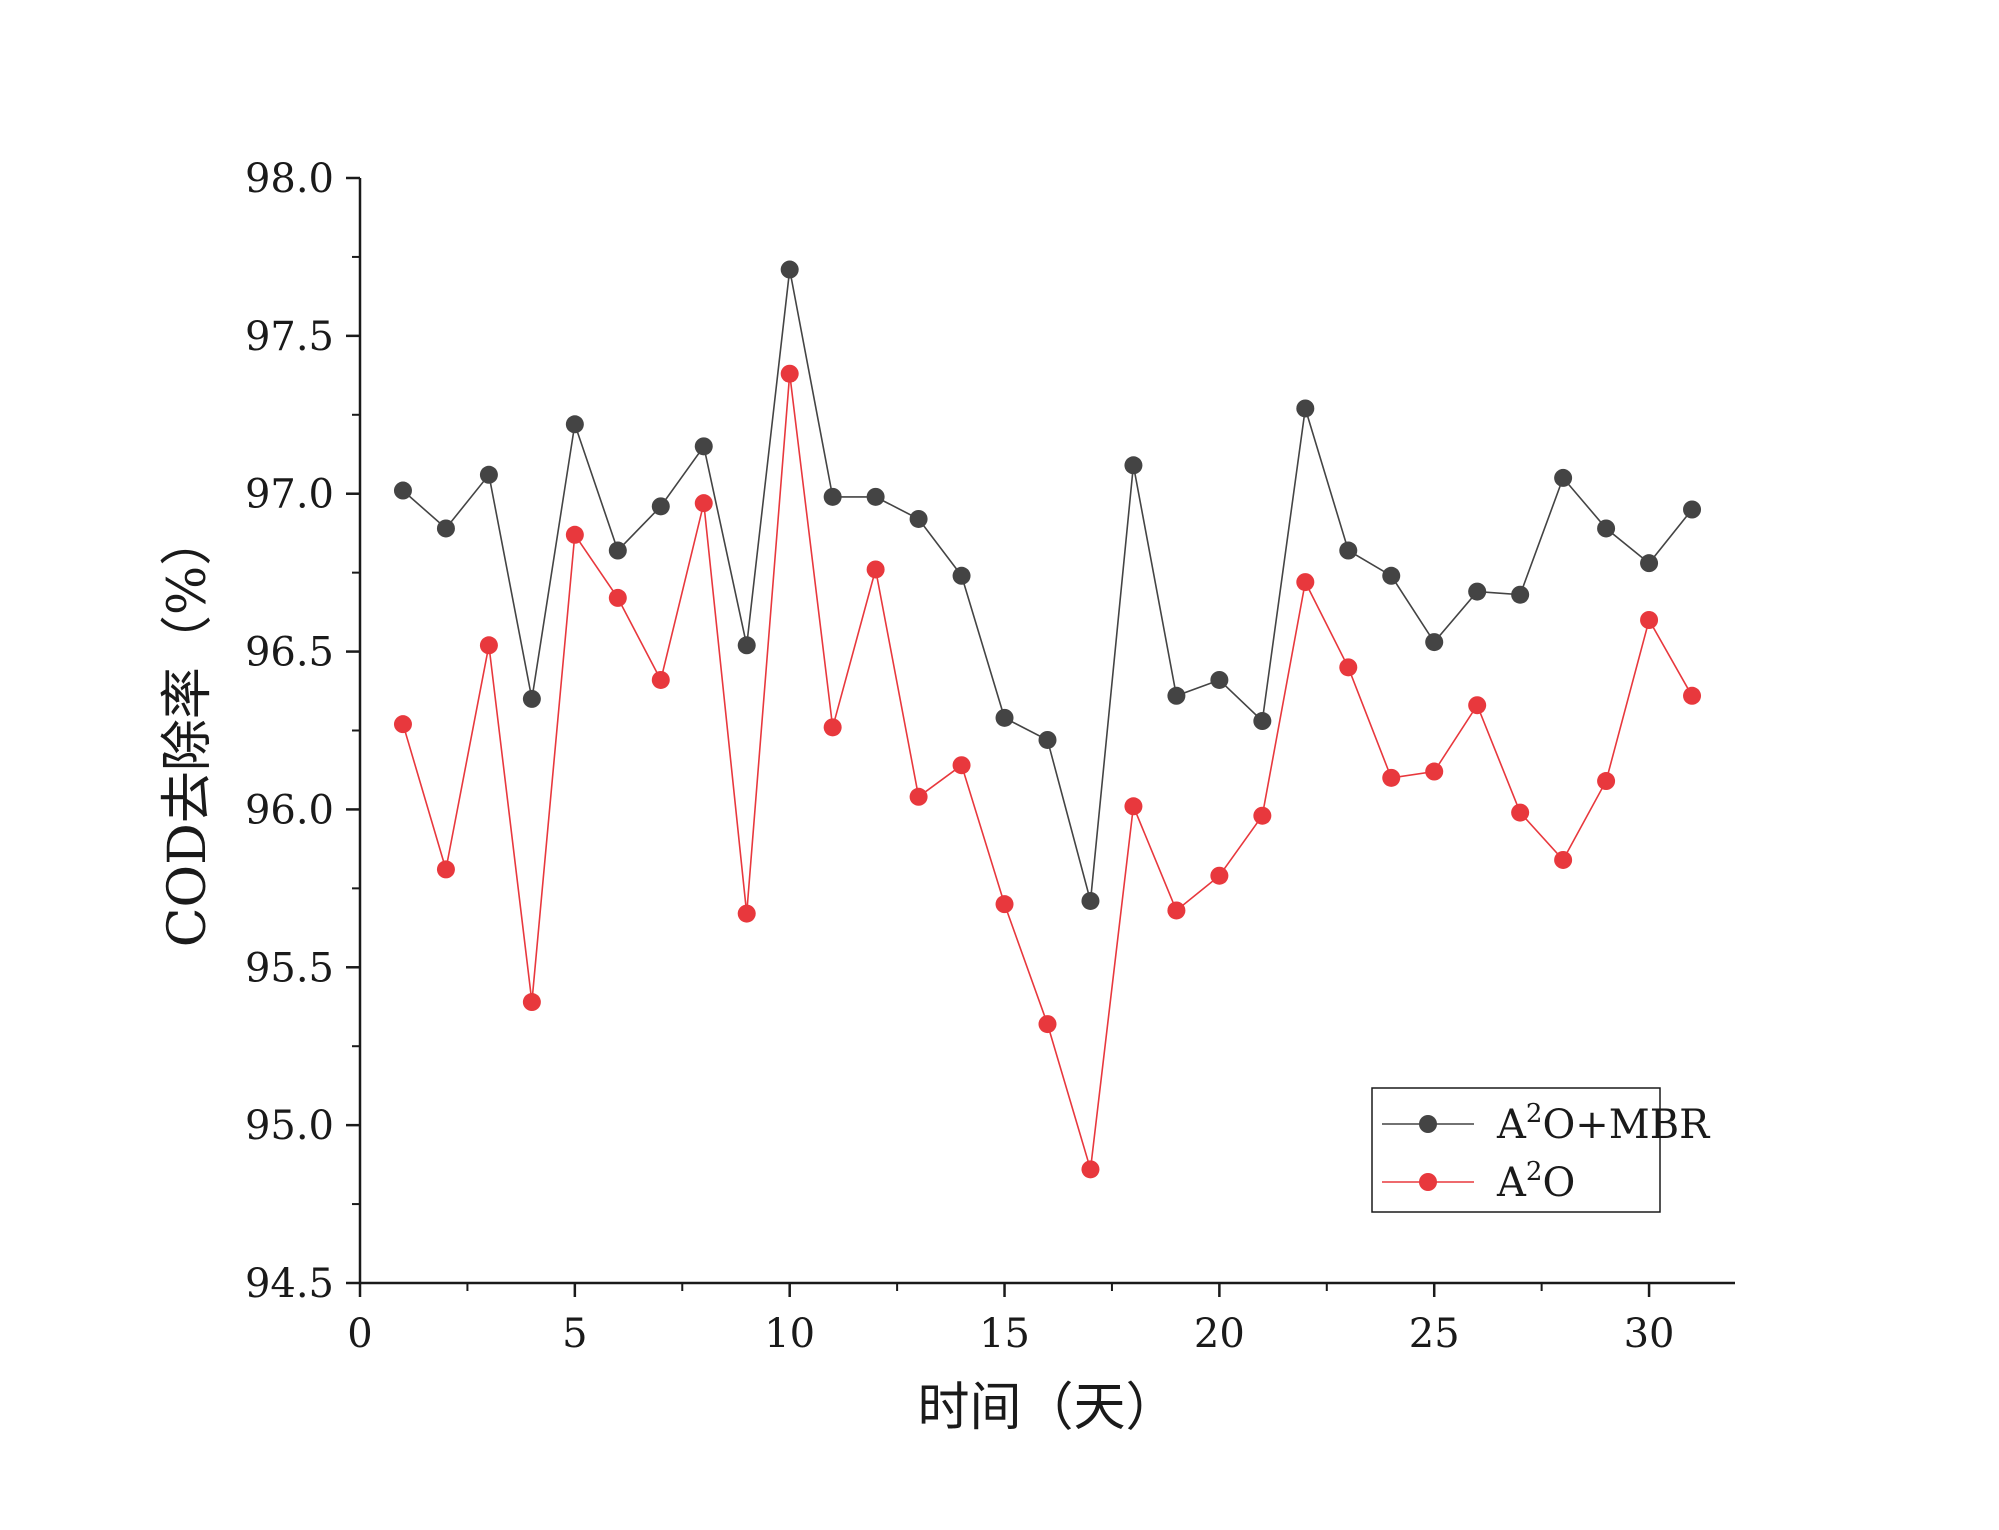 This screenshot has width=1999, height=1530. I want to click on x-tick-label: 10, so click(789, 1334).